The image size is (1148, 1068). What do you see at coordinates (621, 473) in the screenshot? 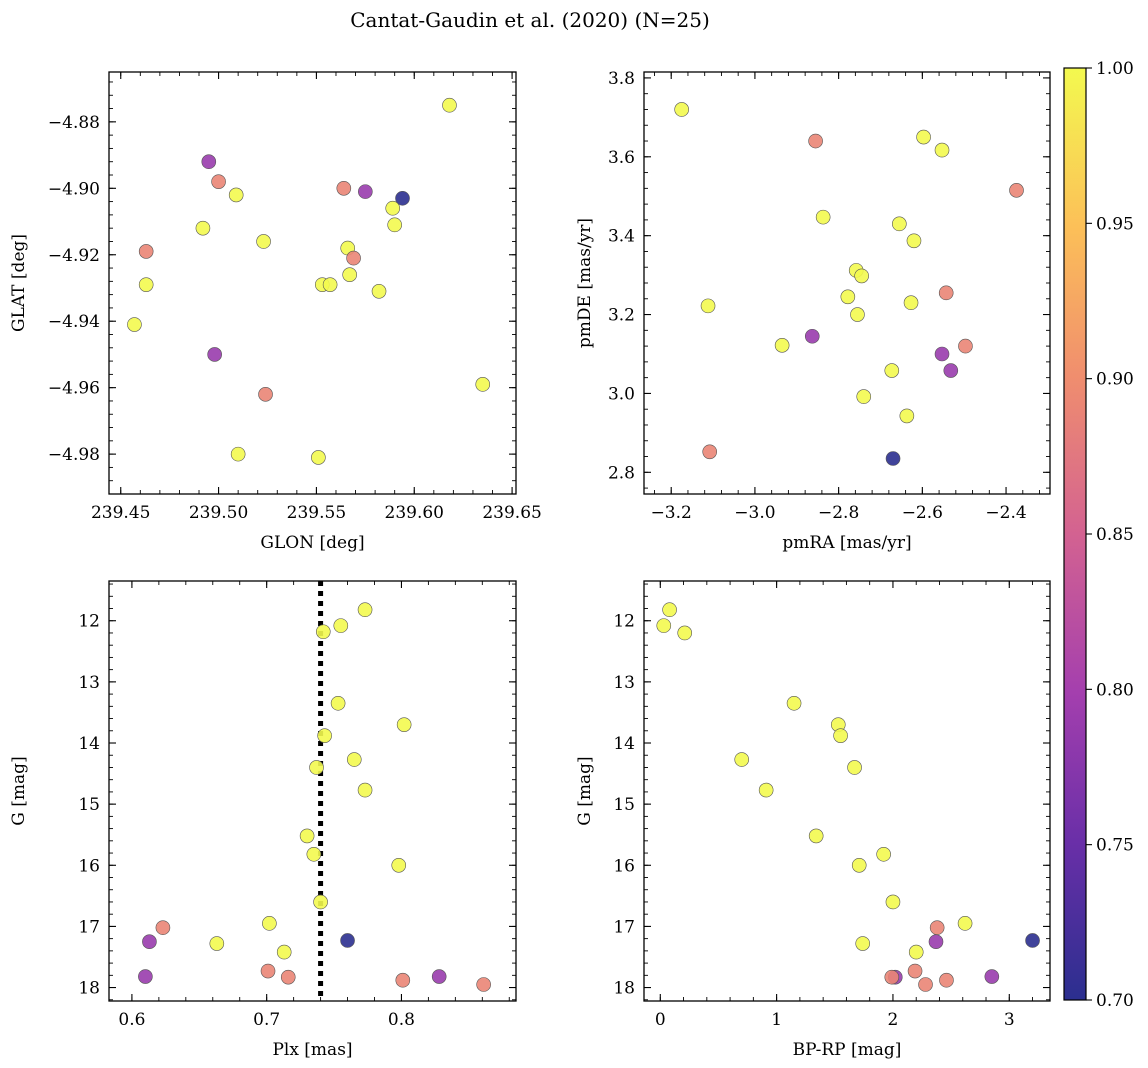
I see `y-tick-label: 2.8` at bounding box center [621, 473].